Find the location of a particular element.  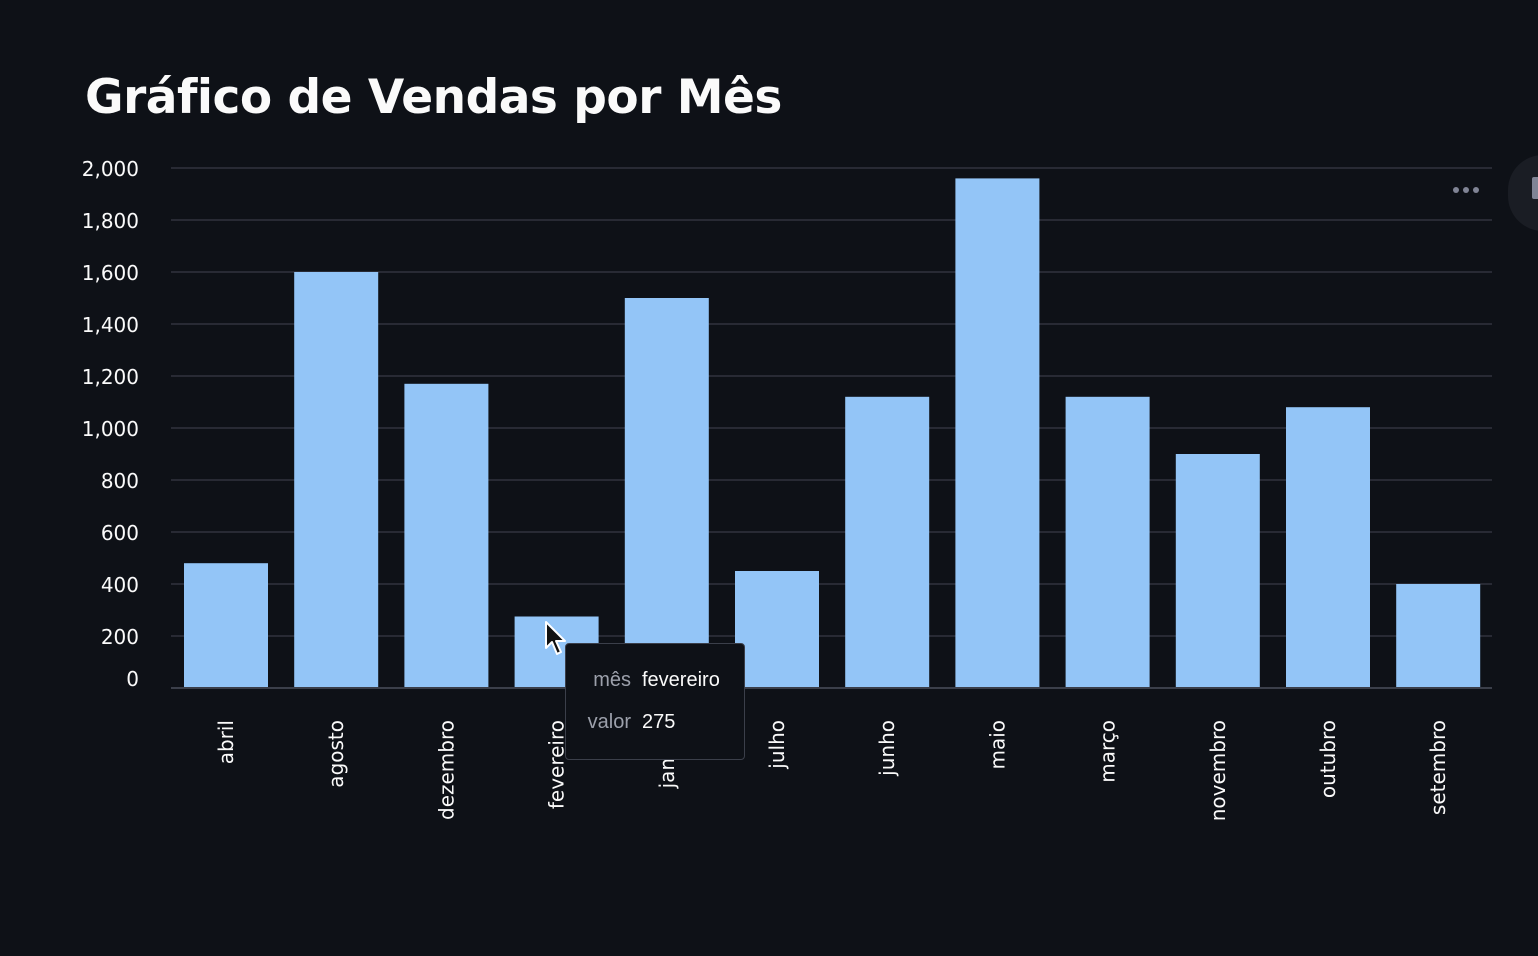

tooltip-row-month: mês fevereiro is located at coordinates (655, 683).